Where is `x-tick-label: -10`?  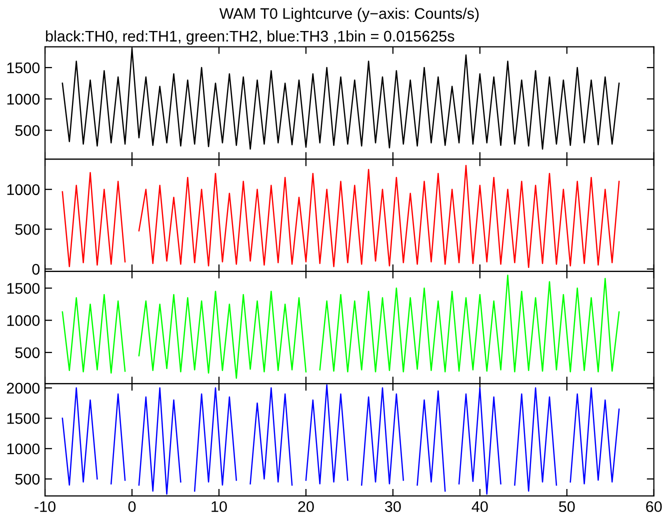 x-tick-label: -10 is located at coordinates (45, 506).